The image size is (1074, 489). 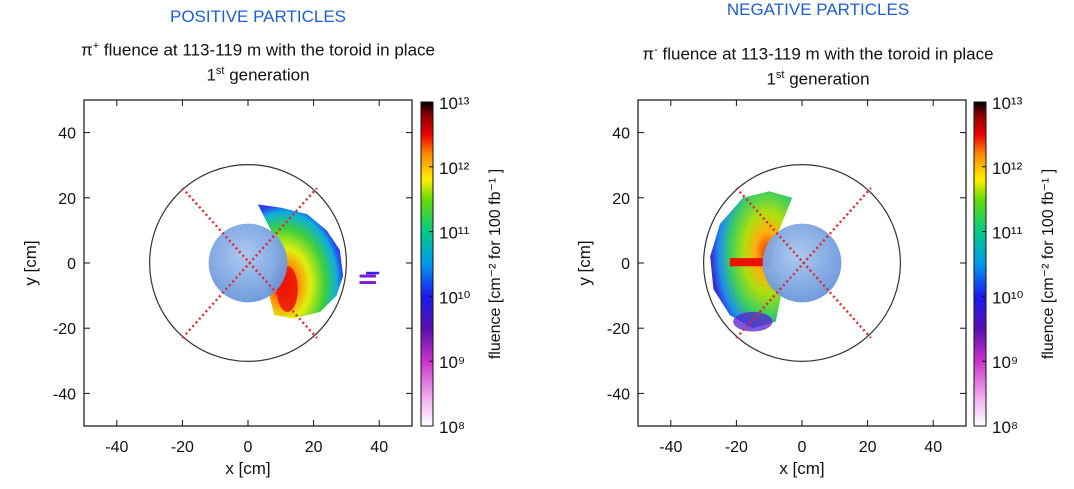 What do you see at coordinates (753, 321) in the screenshot?
I see `fluence-tail` at bounding box center [753, 321].